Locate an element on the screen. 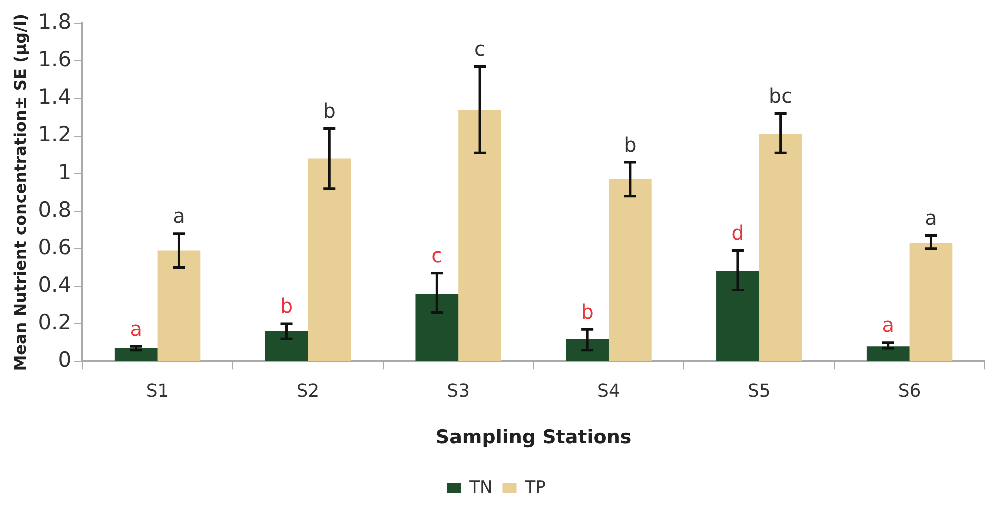  x-tick-label: S1 is located at coordinates (158, 391).